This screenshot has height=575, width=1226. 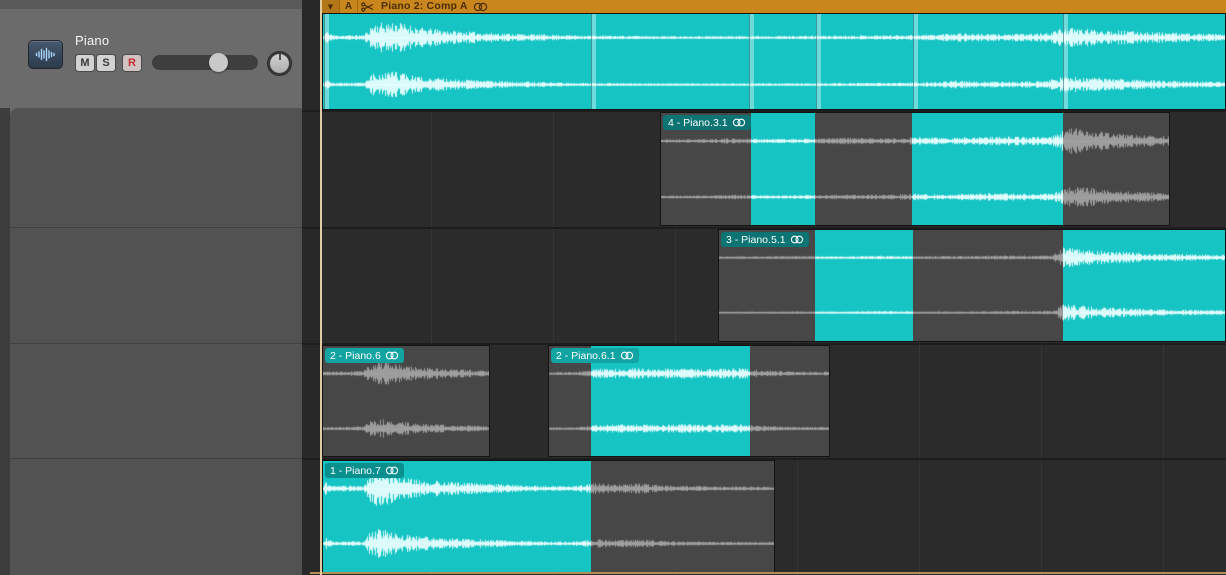 I want to click on take-region: 4 - Piano.3.1, so click(x=915, y=169).